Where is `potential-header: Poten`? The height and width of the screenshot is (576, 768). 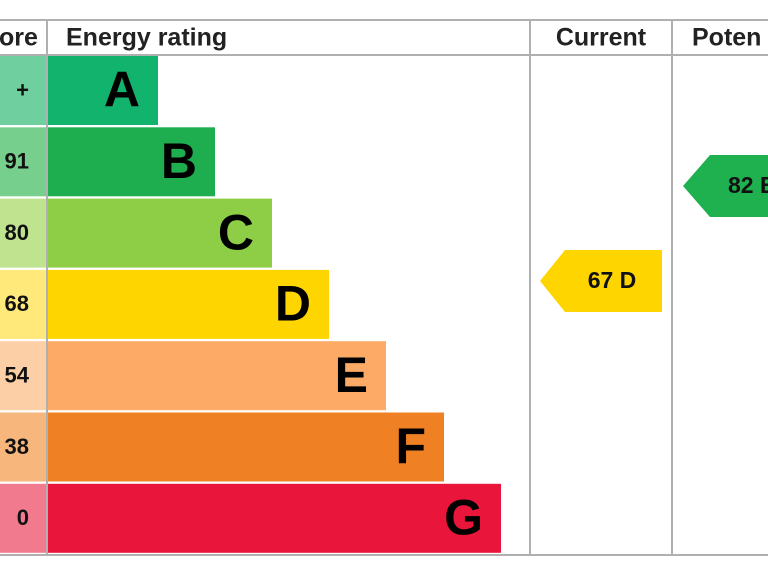
potential-header: Poten is located at coordinates (726, 38).